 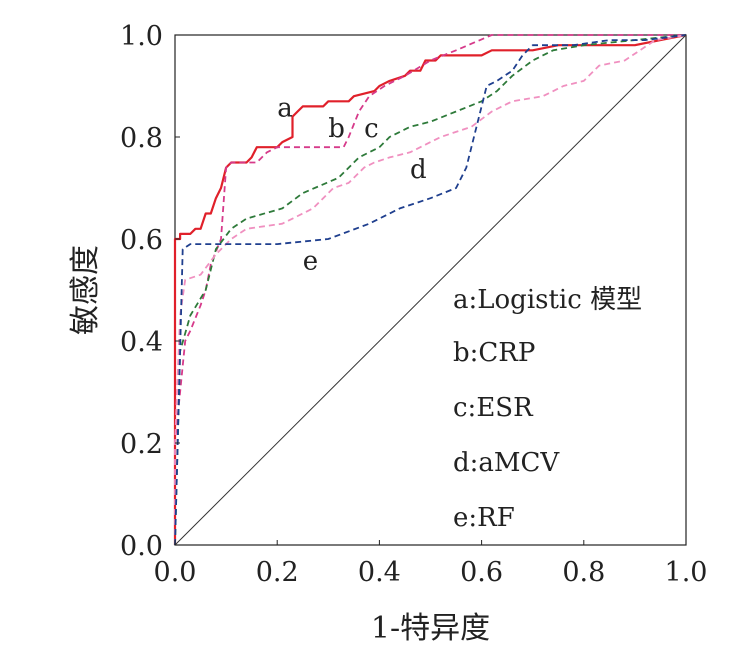 I want to click on legend-entry-e: e:RF, so click(x=484, y=518).